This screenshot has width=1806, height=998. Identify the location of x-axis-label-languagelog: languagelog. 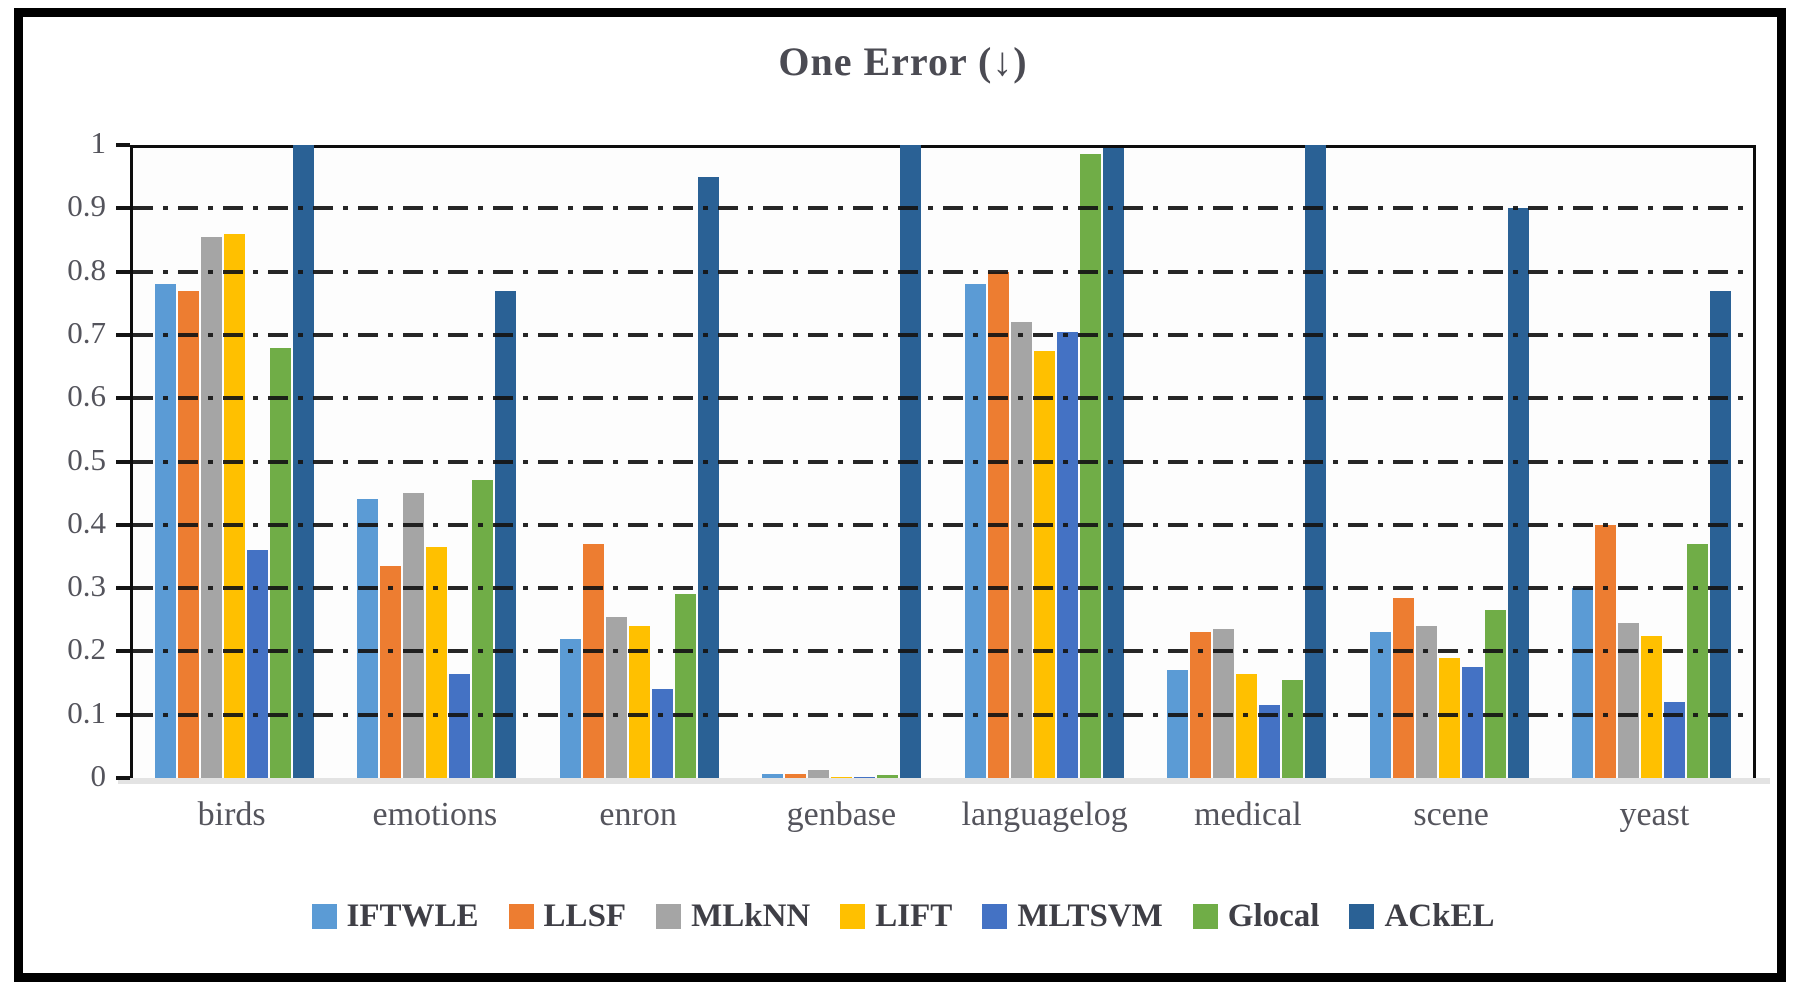
(1044, 814).